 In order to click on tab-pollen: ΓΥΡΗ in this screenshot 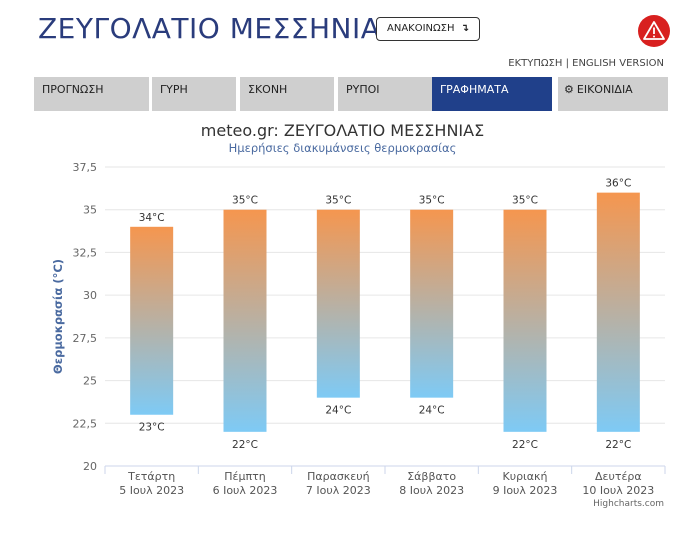, I will do `click(194, 94)`.